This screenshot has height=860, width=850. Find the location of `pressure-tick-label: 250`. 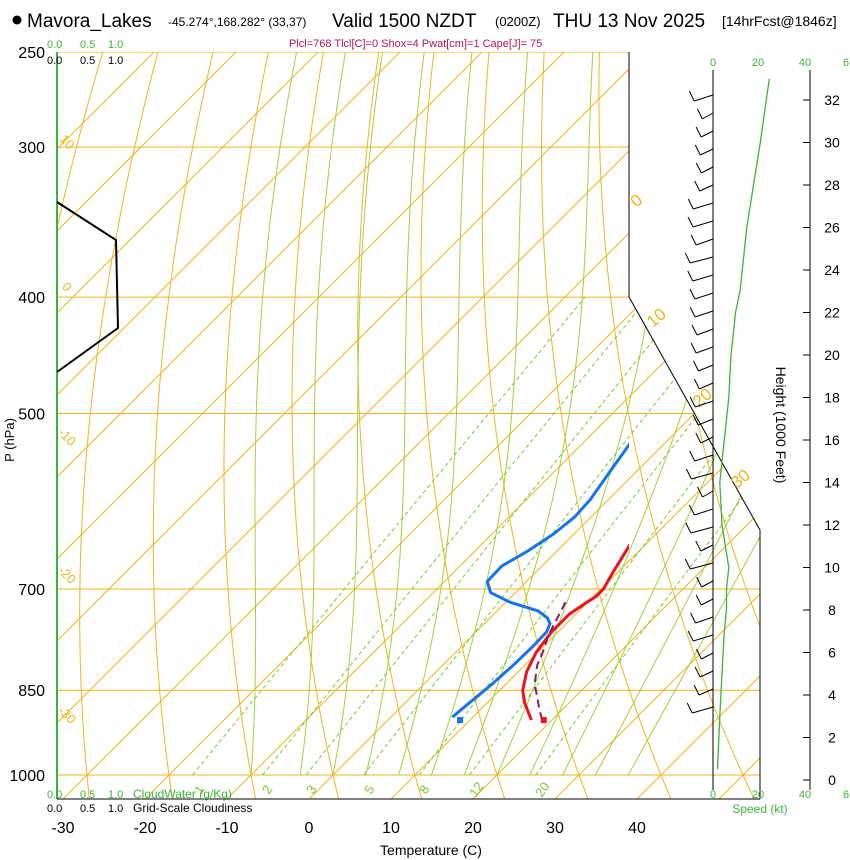

pressure-tick-label: 250 is located at coordinates (31, 53).